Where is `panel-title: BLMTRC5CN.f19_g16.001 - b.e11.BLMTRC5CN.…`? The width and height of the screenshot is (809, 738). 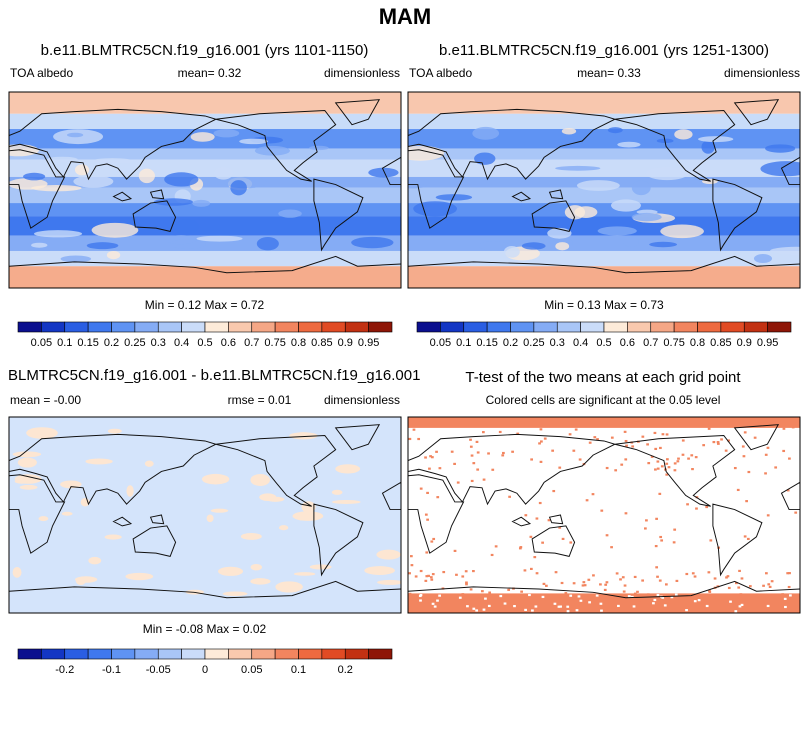
panel-title: BLMTRC5CN.f19_g16.001 - b.e11.BLMTRC5CN.… is located at coordinates (214, 375).